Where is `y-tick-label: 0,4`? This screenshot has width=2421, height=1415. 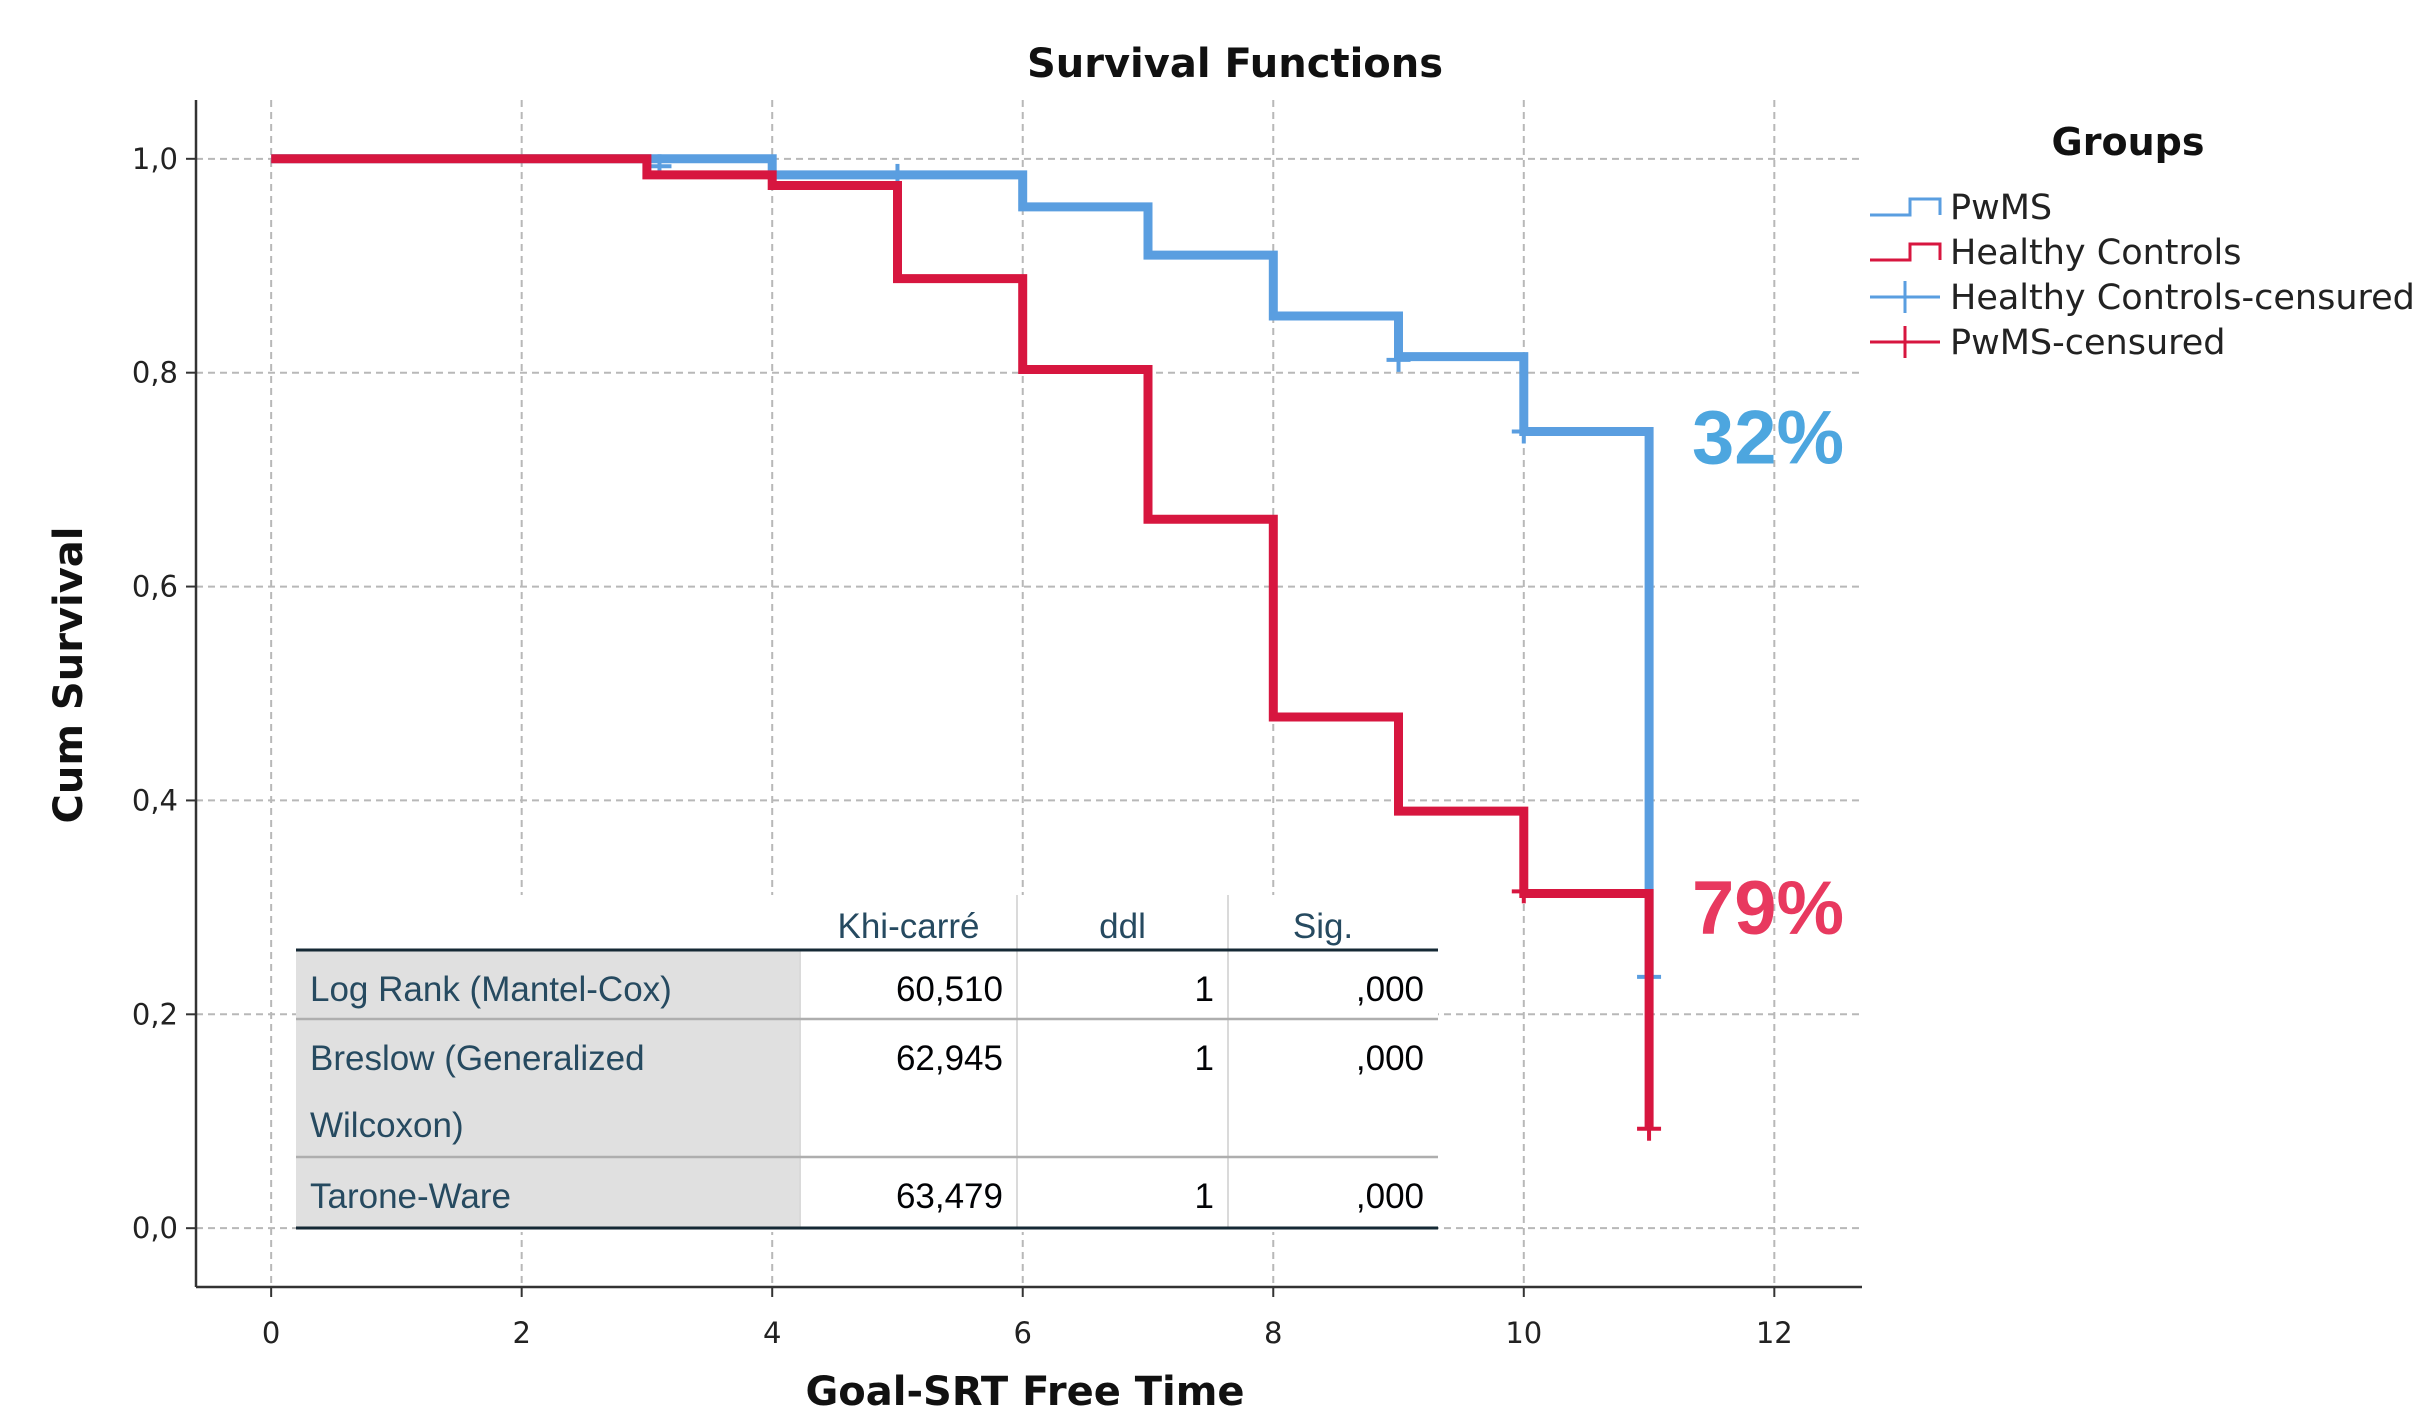 y-tick-label: 0,4 is located at coordinates (155, 800).